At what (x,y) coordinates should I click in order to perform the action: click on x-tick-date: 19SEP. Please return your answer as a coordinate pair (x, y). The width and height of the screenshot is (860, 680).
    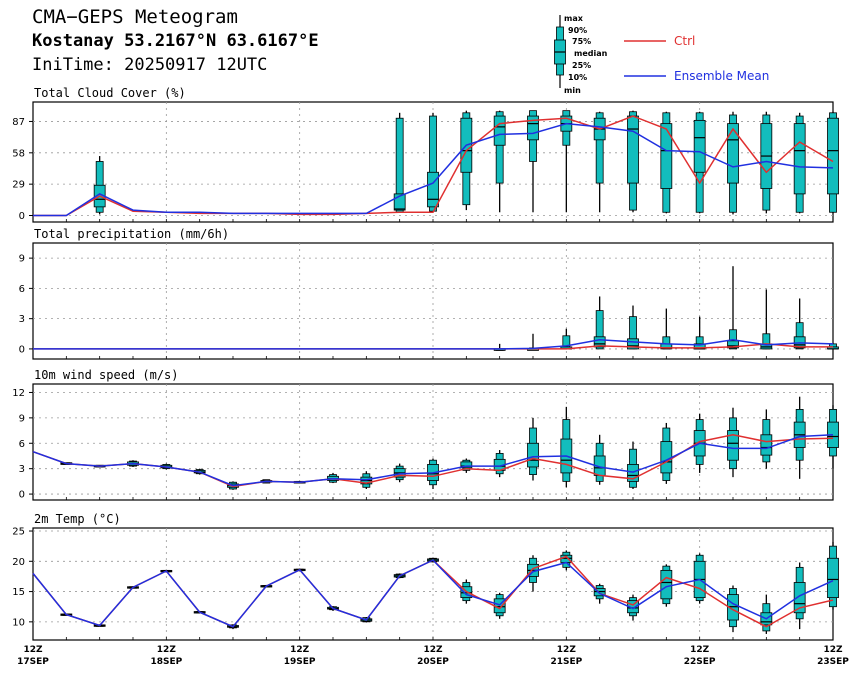
    Looking at the image, I should click on (300, 662).